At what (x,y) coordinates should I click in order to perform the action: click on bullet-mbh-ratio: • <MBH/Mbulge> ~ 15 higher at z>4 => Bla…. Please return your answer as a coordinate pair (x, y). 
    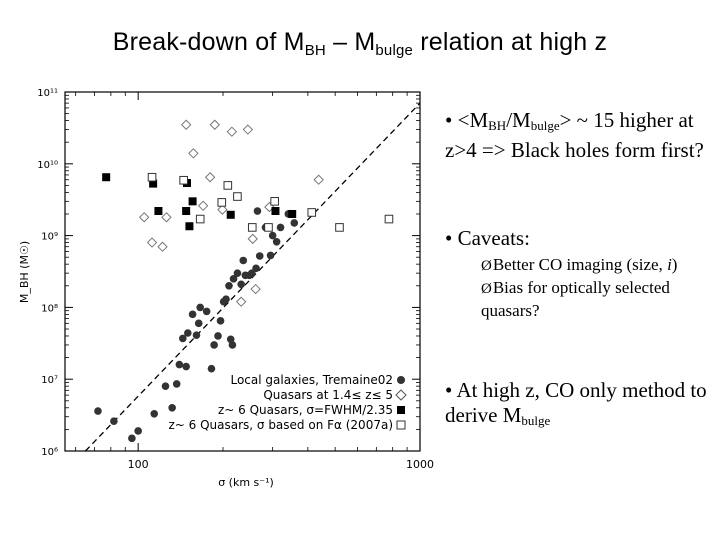
    Looking at the image, I should click on (574, 135).